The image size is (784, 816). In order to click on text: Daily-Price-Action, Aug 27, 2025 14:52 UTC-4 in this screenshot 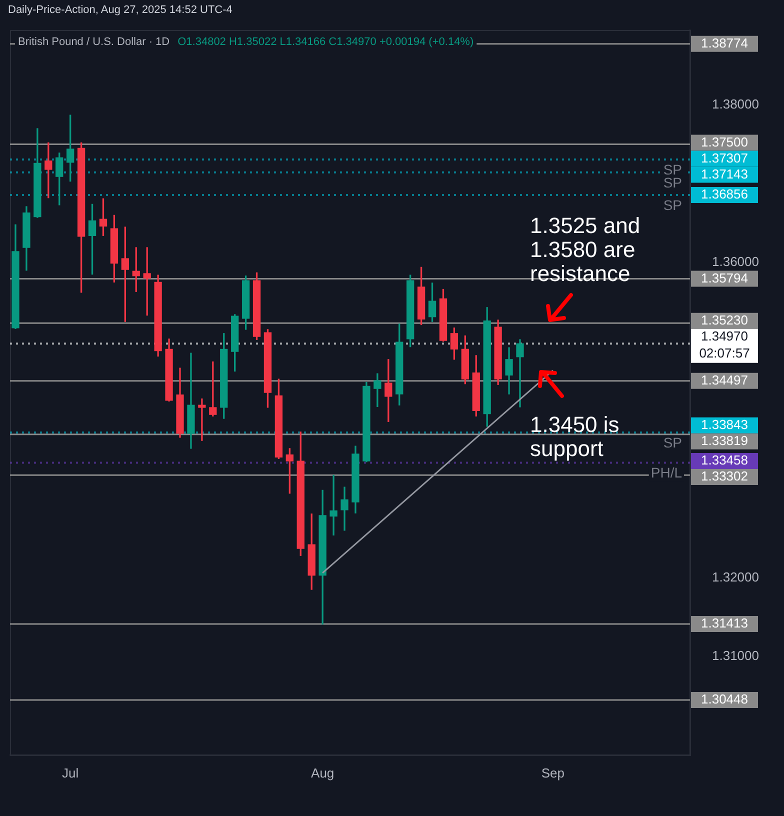, I will do `click(121, 10)`.